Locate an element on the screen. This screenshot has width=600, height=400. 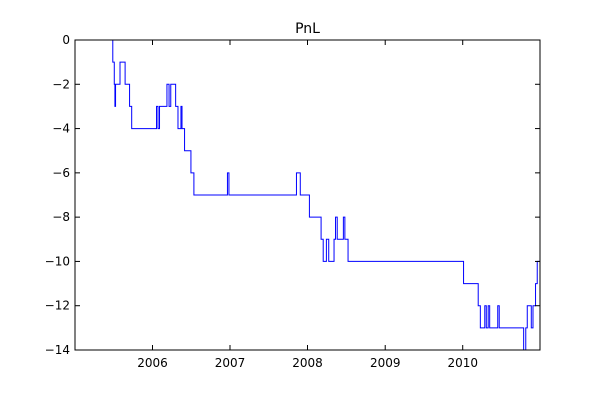
y-tick-label: −12 is located at coordinates (57, 306).